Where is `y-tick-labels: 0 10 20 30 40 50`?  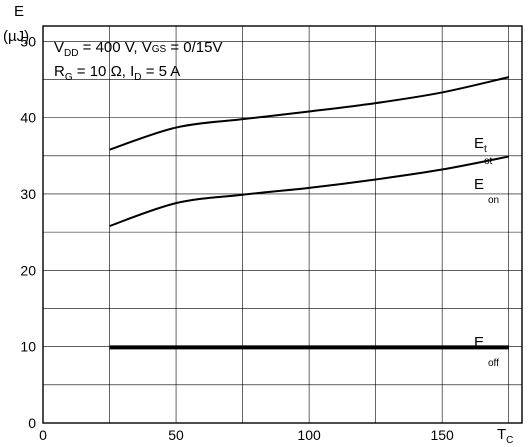 y-tick-labels: 0 10 20 30 40 50 is located at coordinates (28, 232).